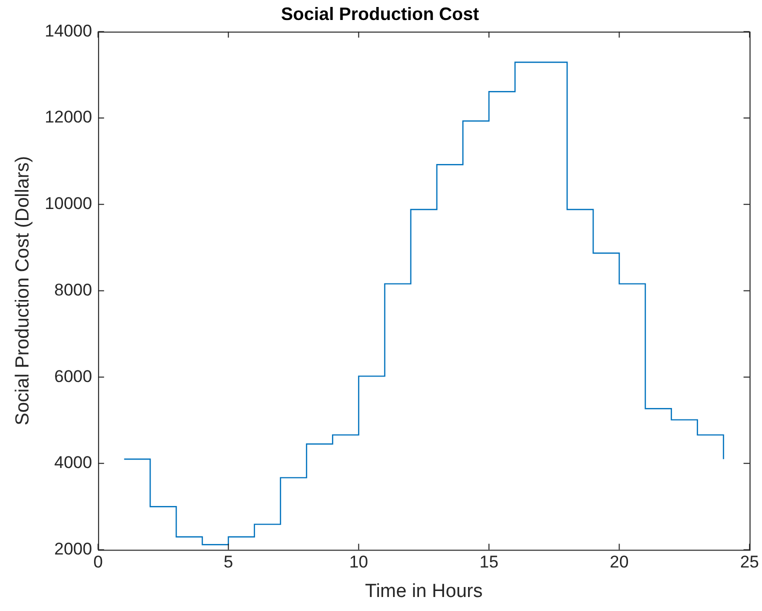  I want to click on x-tick-label: 10, so click(358, 562).